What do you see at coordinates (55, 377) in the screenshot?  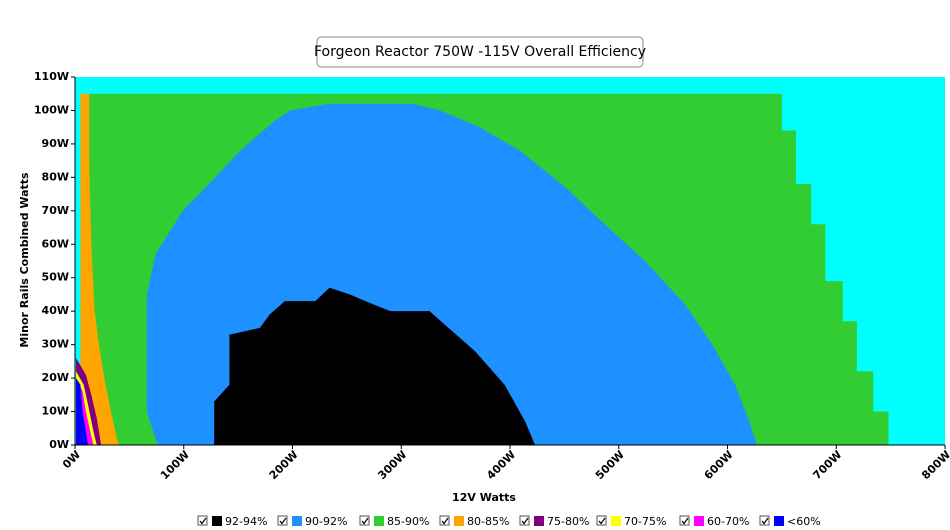 I see `y-tick-label: 20W` at bounding box center [55, 377].